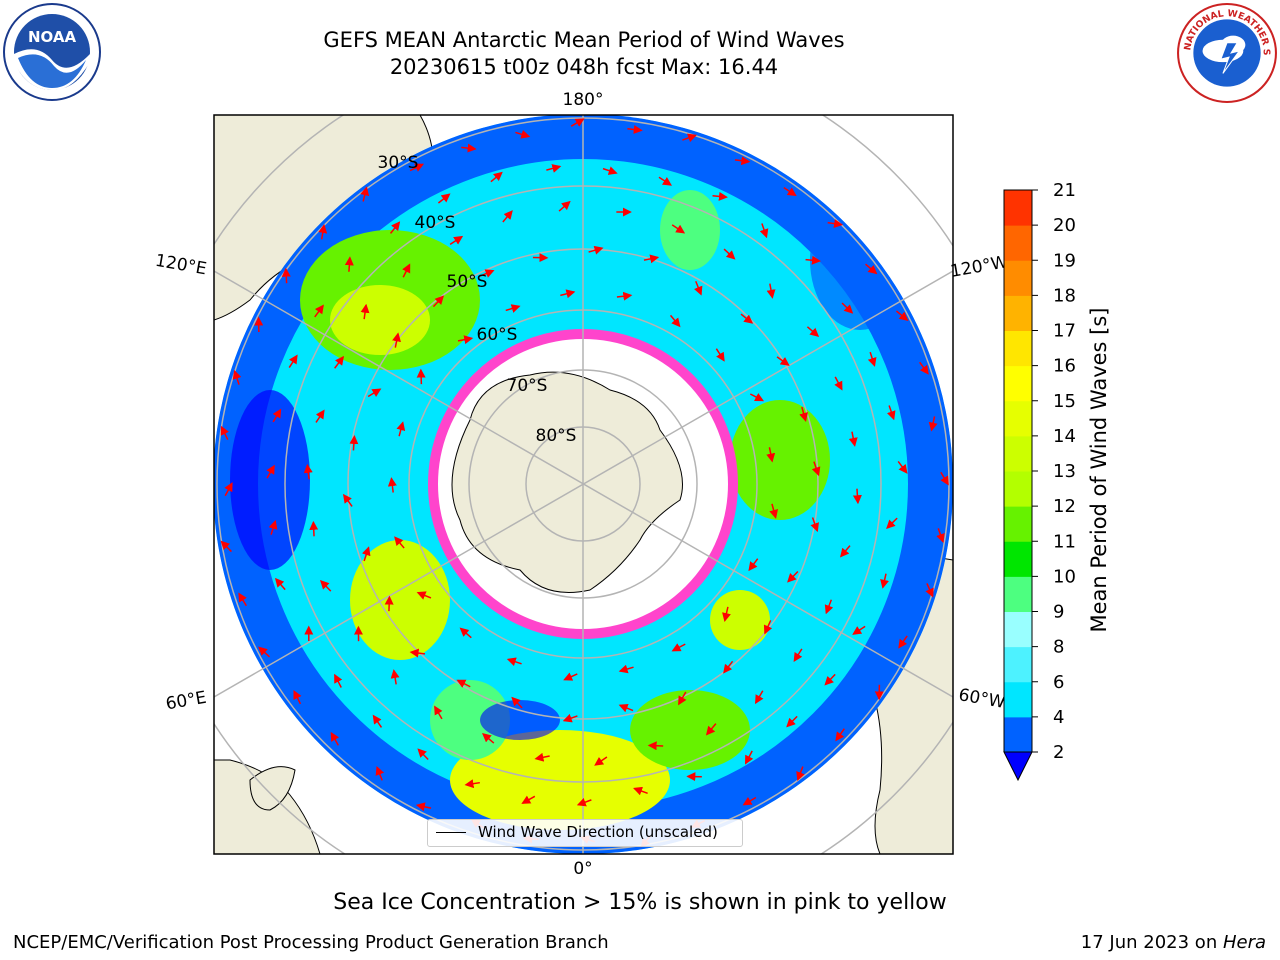 Image resolution: width=1280 pixels, height=960 pixels. I want to click on footer-host: Hera, so click(1244, 942).